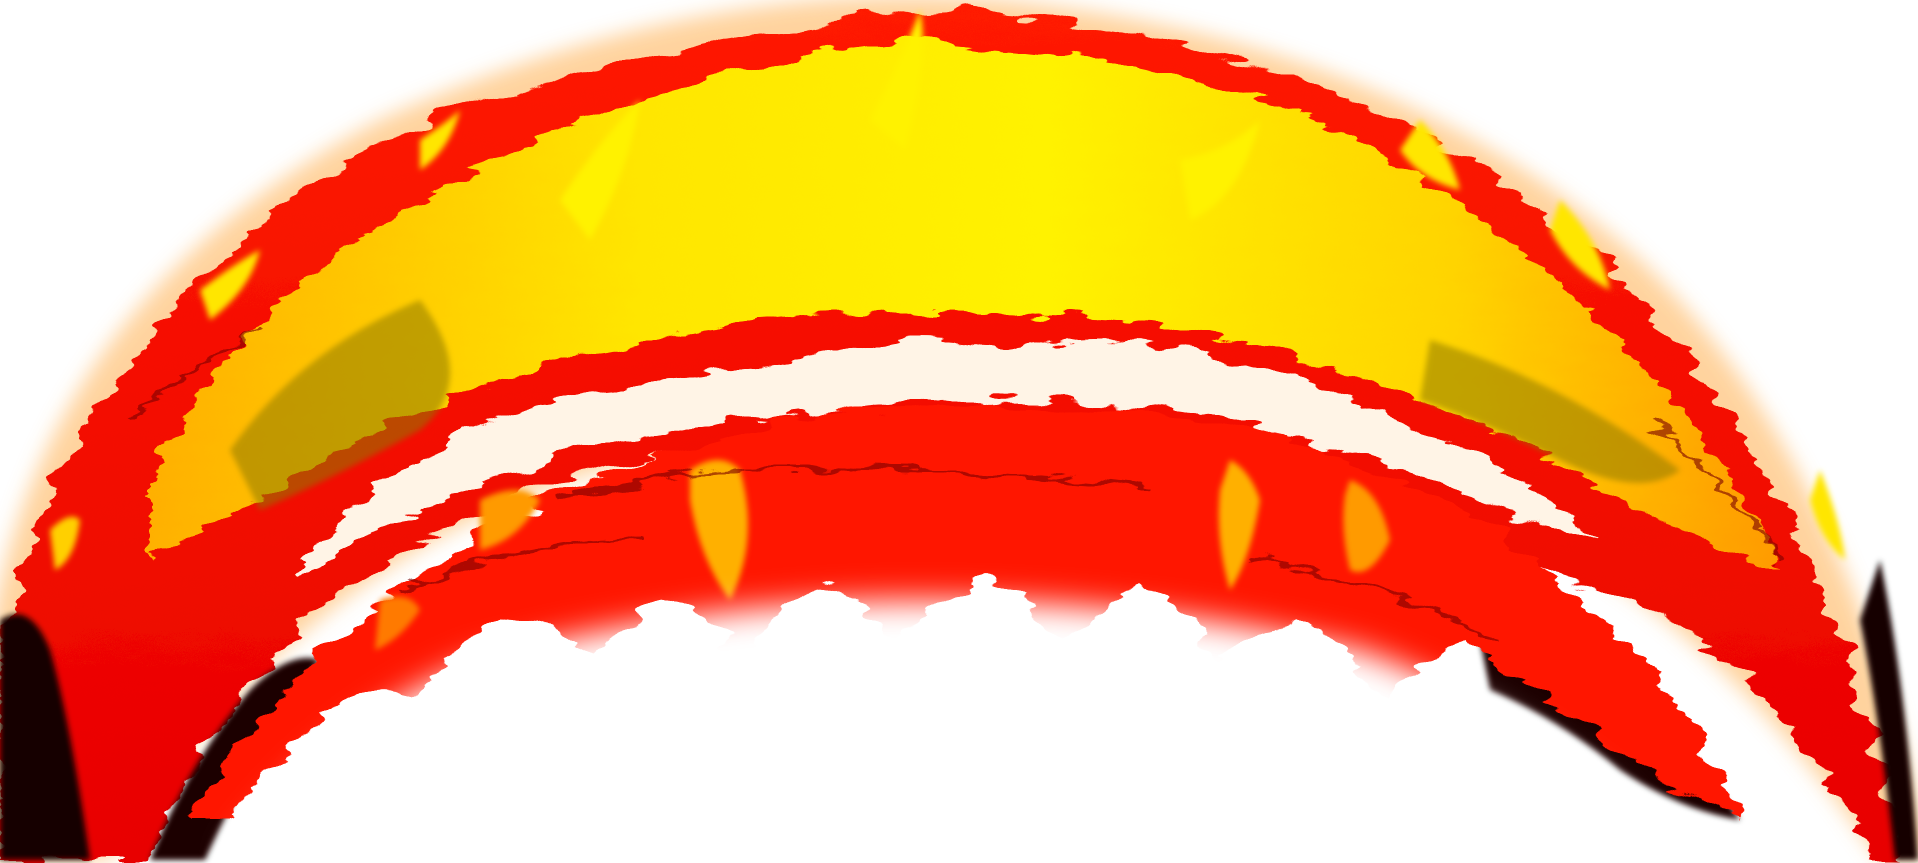 The image size is (1918, 863). Describe the element at coordinates (45, 737) in the screenshot. I see `left-dark-shadow` at that location.